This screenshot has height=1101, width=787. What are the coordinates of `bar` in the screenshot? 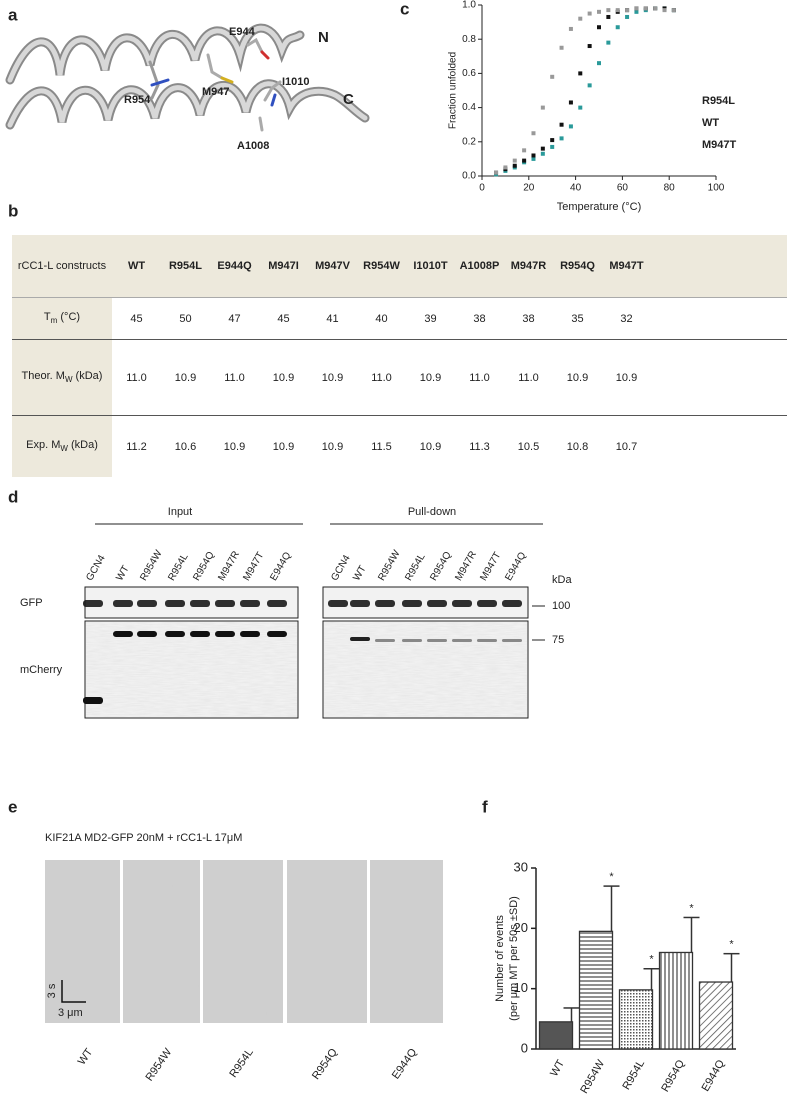 It's located at (676, 1000).